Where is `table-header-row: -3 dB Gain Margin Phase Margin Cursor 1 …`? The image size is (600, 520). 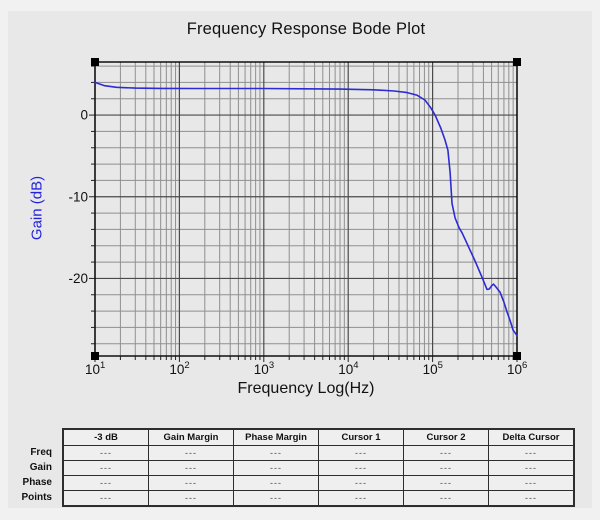
table-header-row: -3 dB Gain Margin Phase Margin Cursor 1 … is located at coordinates (318, 437).